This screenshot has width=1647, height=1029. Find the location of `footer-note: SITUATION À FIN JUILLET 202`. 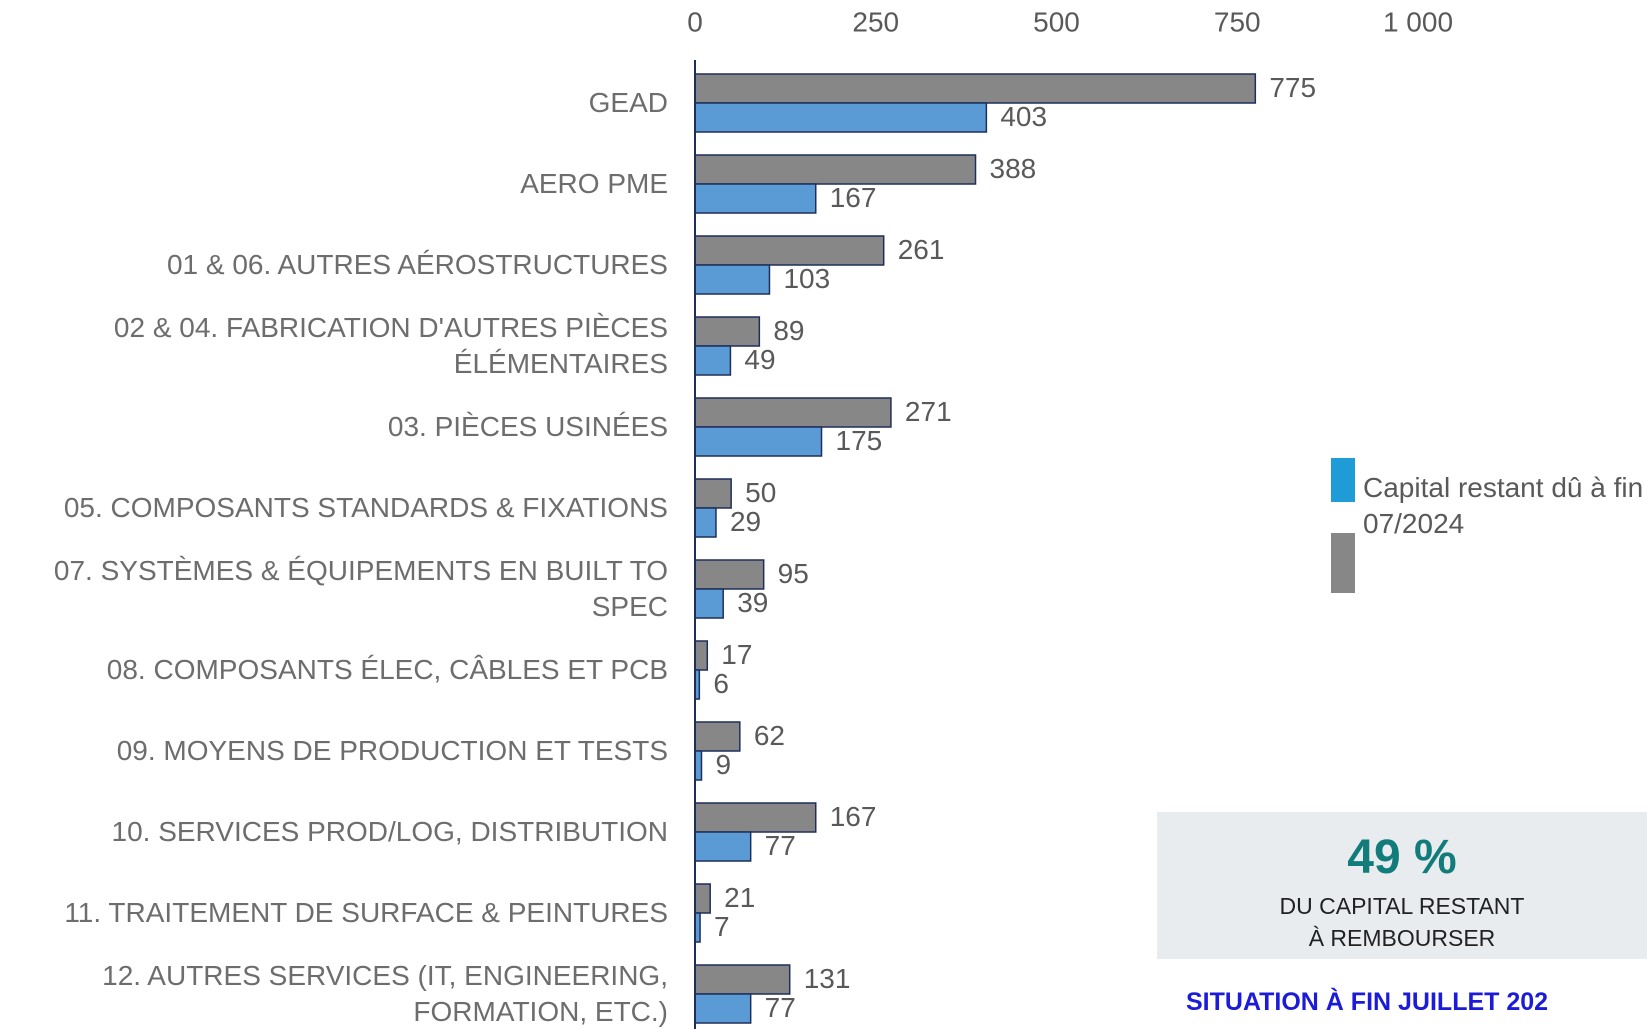

footer-note: SITUATION À FIN JUILLET 202 is located at coordinates (1367, 1002).